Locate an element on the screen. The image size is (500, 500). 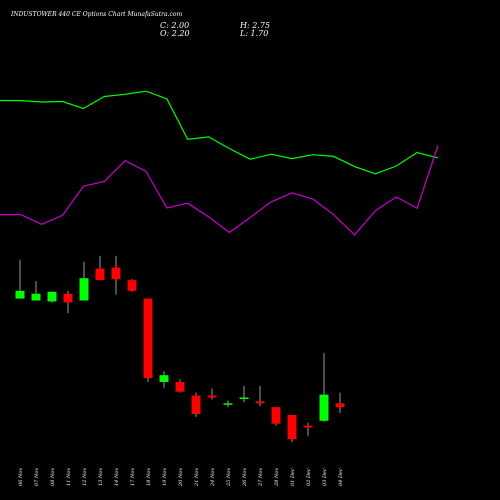
x-tick-label: 14 Nov is located at coordinates (117, 477).